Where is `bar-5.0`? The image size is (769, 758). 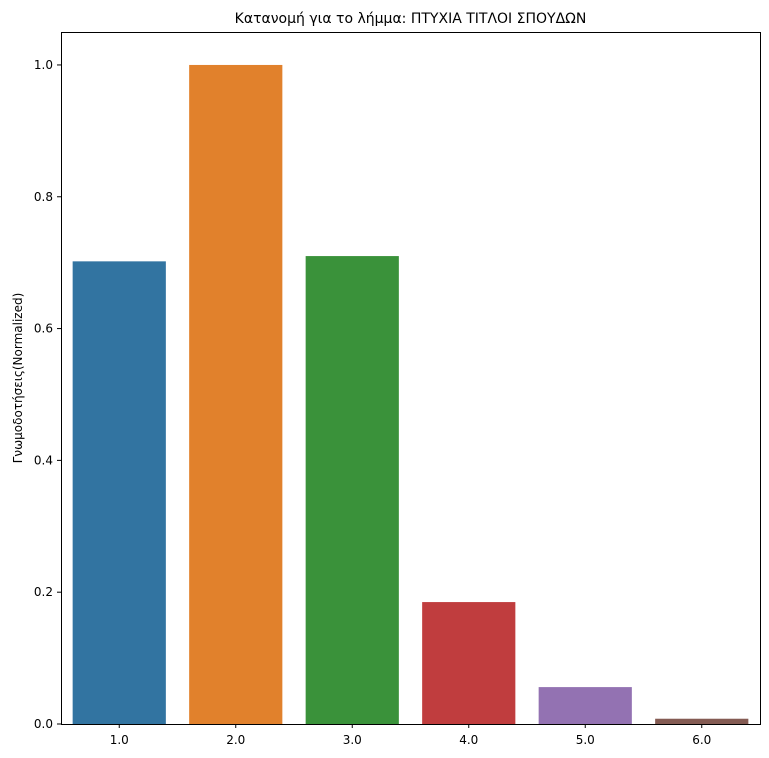 bar-5.0 is located at coordinates (585, 705).